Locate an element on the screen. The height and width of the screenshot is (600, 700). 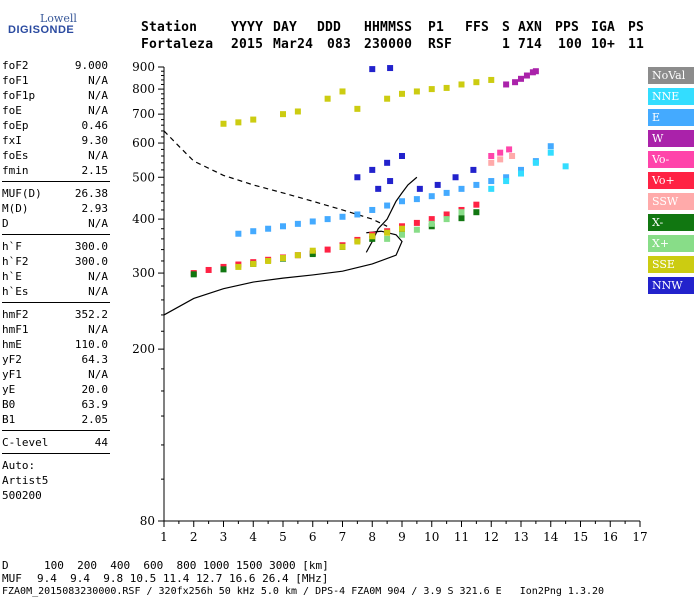
y-tick-label: 400 is located at coordinates (143, 219).